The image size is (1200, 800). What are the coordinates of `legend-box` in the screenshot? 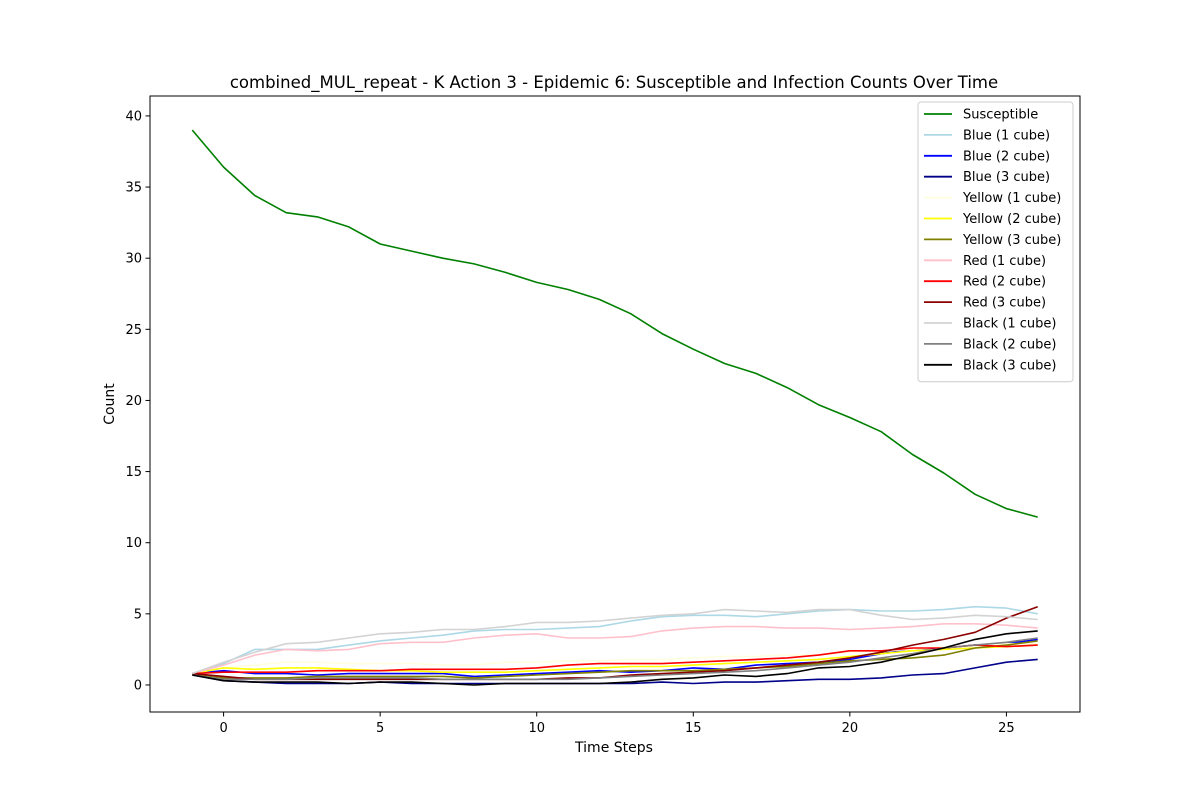 It's located at (995, 242).